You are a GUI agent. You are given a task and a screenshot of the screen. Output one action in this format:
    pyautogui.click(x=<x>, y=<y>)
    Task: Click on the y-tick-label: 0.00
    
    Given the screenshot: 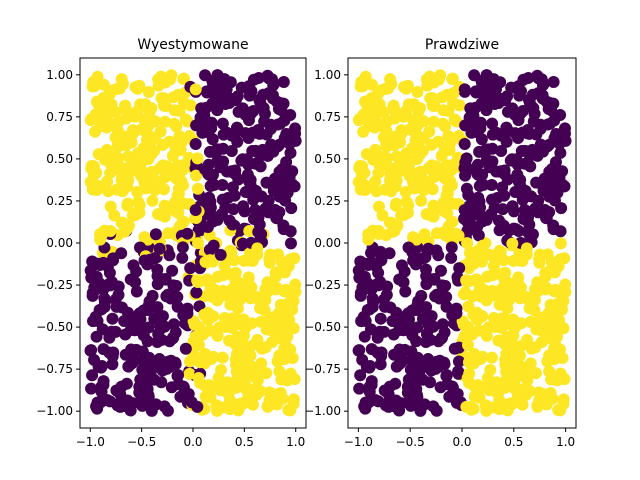 What is the action you would take?
    pyautogui.click(x=59, y=243)
    